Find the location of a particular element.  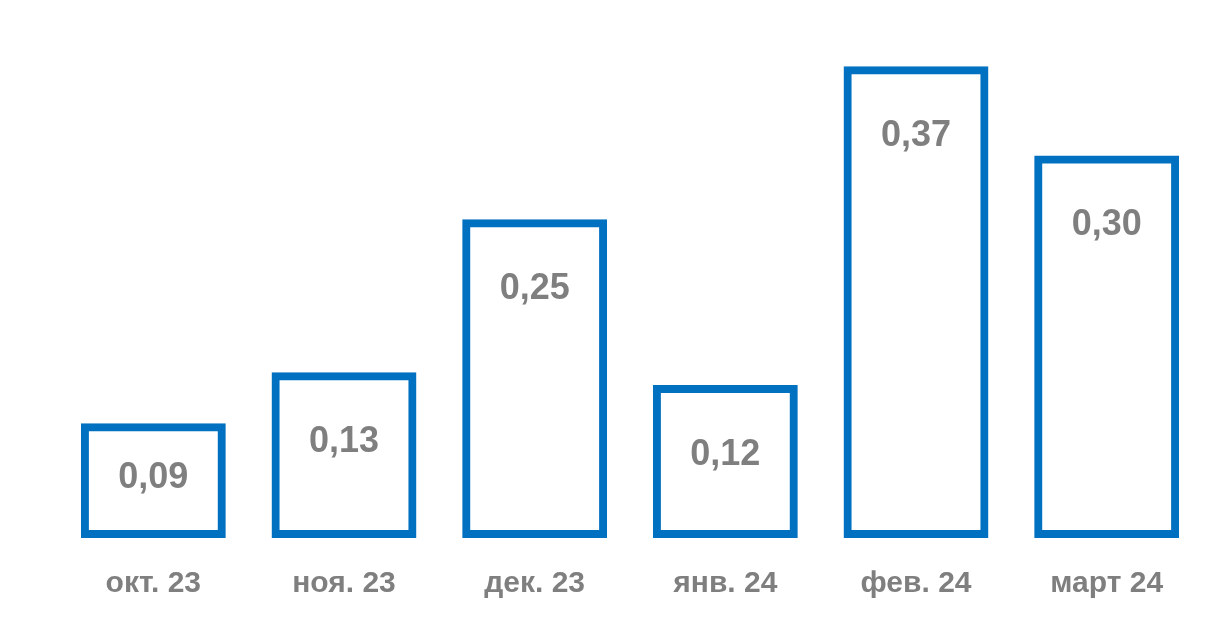

x-tick-label: фев. 24 is located at coordinates (916, 582).